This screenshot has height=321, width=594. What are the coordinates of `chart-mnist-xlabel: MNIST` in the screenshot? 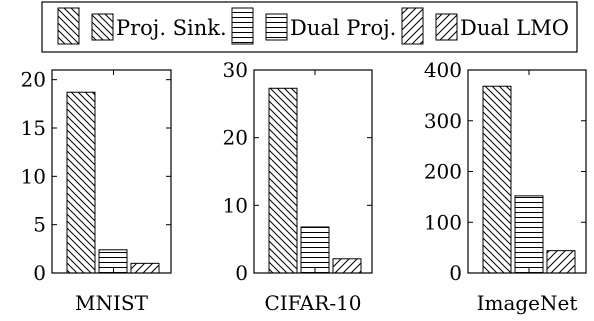 It's located at (112, 303).